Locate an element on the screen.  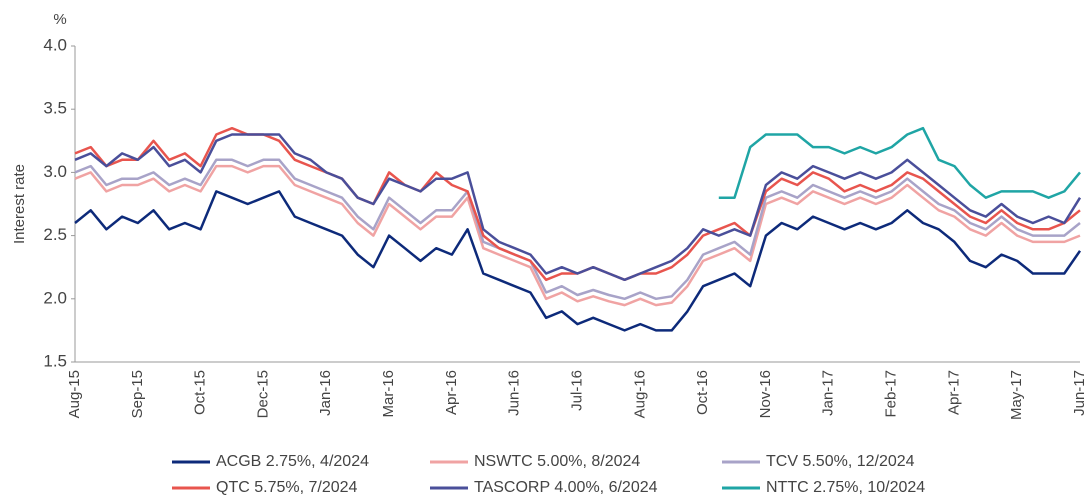
y-unit: % is located at coordinates (59, 19).